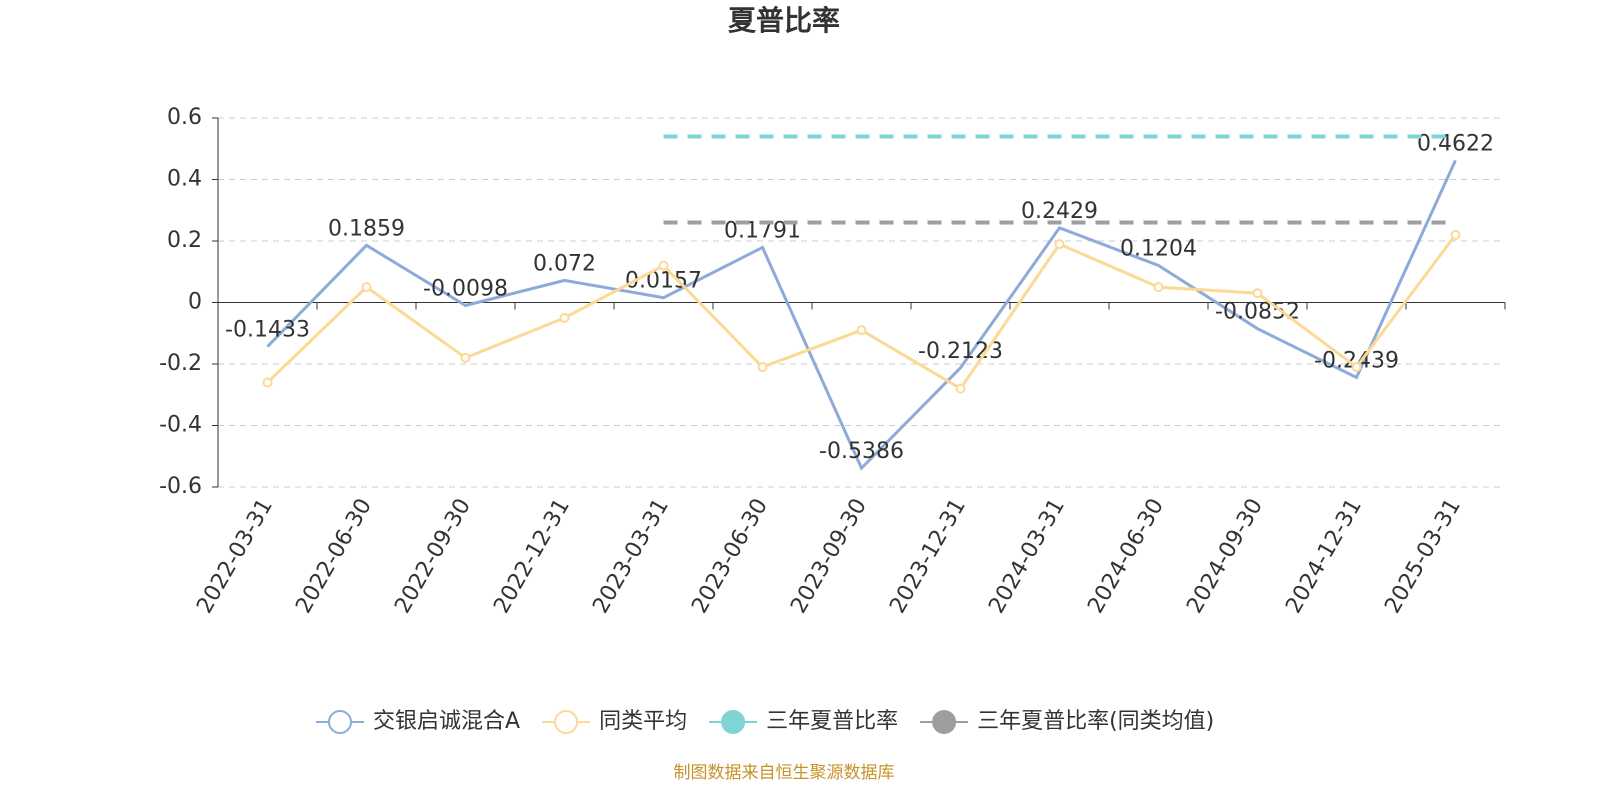 The height and width of the screenshot is (800, 1600). What do you see at coordinates (180, 425) in the screenshot?
I see `y-tick-label: -0.4` at bounding box center [180, 425].